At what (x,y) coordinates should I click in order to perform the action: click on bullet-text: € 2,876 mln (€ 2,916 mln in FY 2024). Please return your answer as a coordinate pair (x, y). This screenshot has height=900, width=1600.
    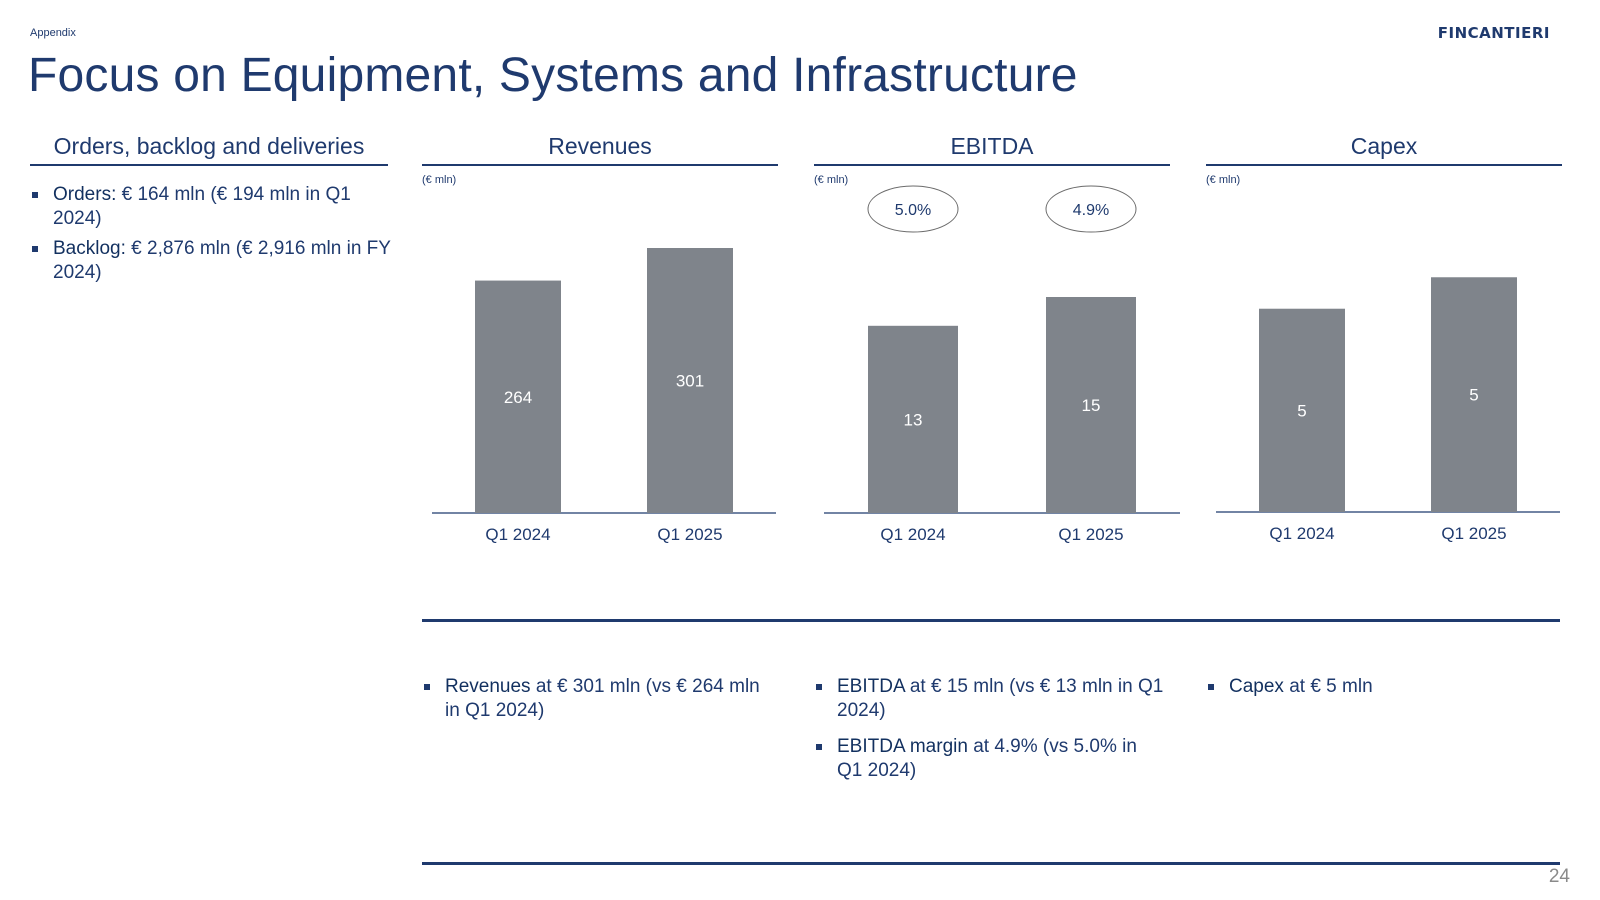
    Looking at the image, I should click on (222, 260).